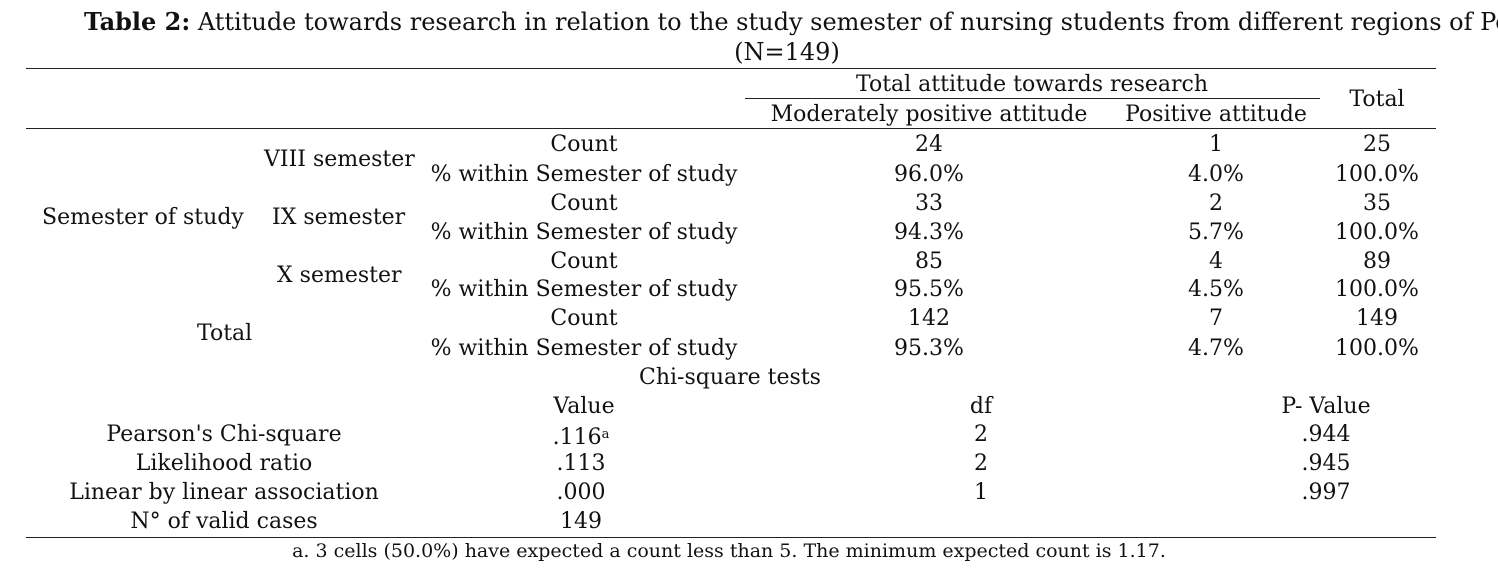 Image resolution: width=1498 pixels, height=568 pixels. Describe the element at coordinates (1216, 203) in the screenshot. I see `cell-count-positive: 2` at that location.